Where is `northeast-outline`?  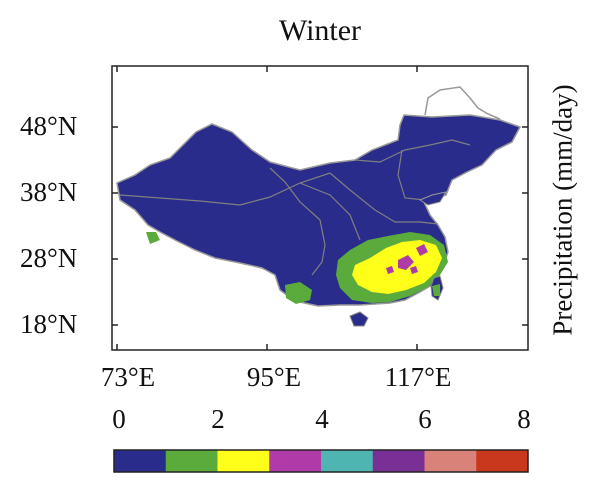
northeast-outline is located at coordinates (462, 103).